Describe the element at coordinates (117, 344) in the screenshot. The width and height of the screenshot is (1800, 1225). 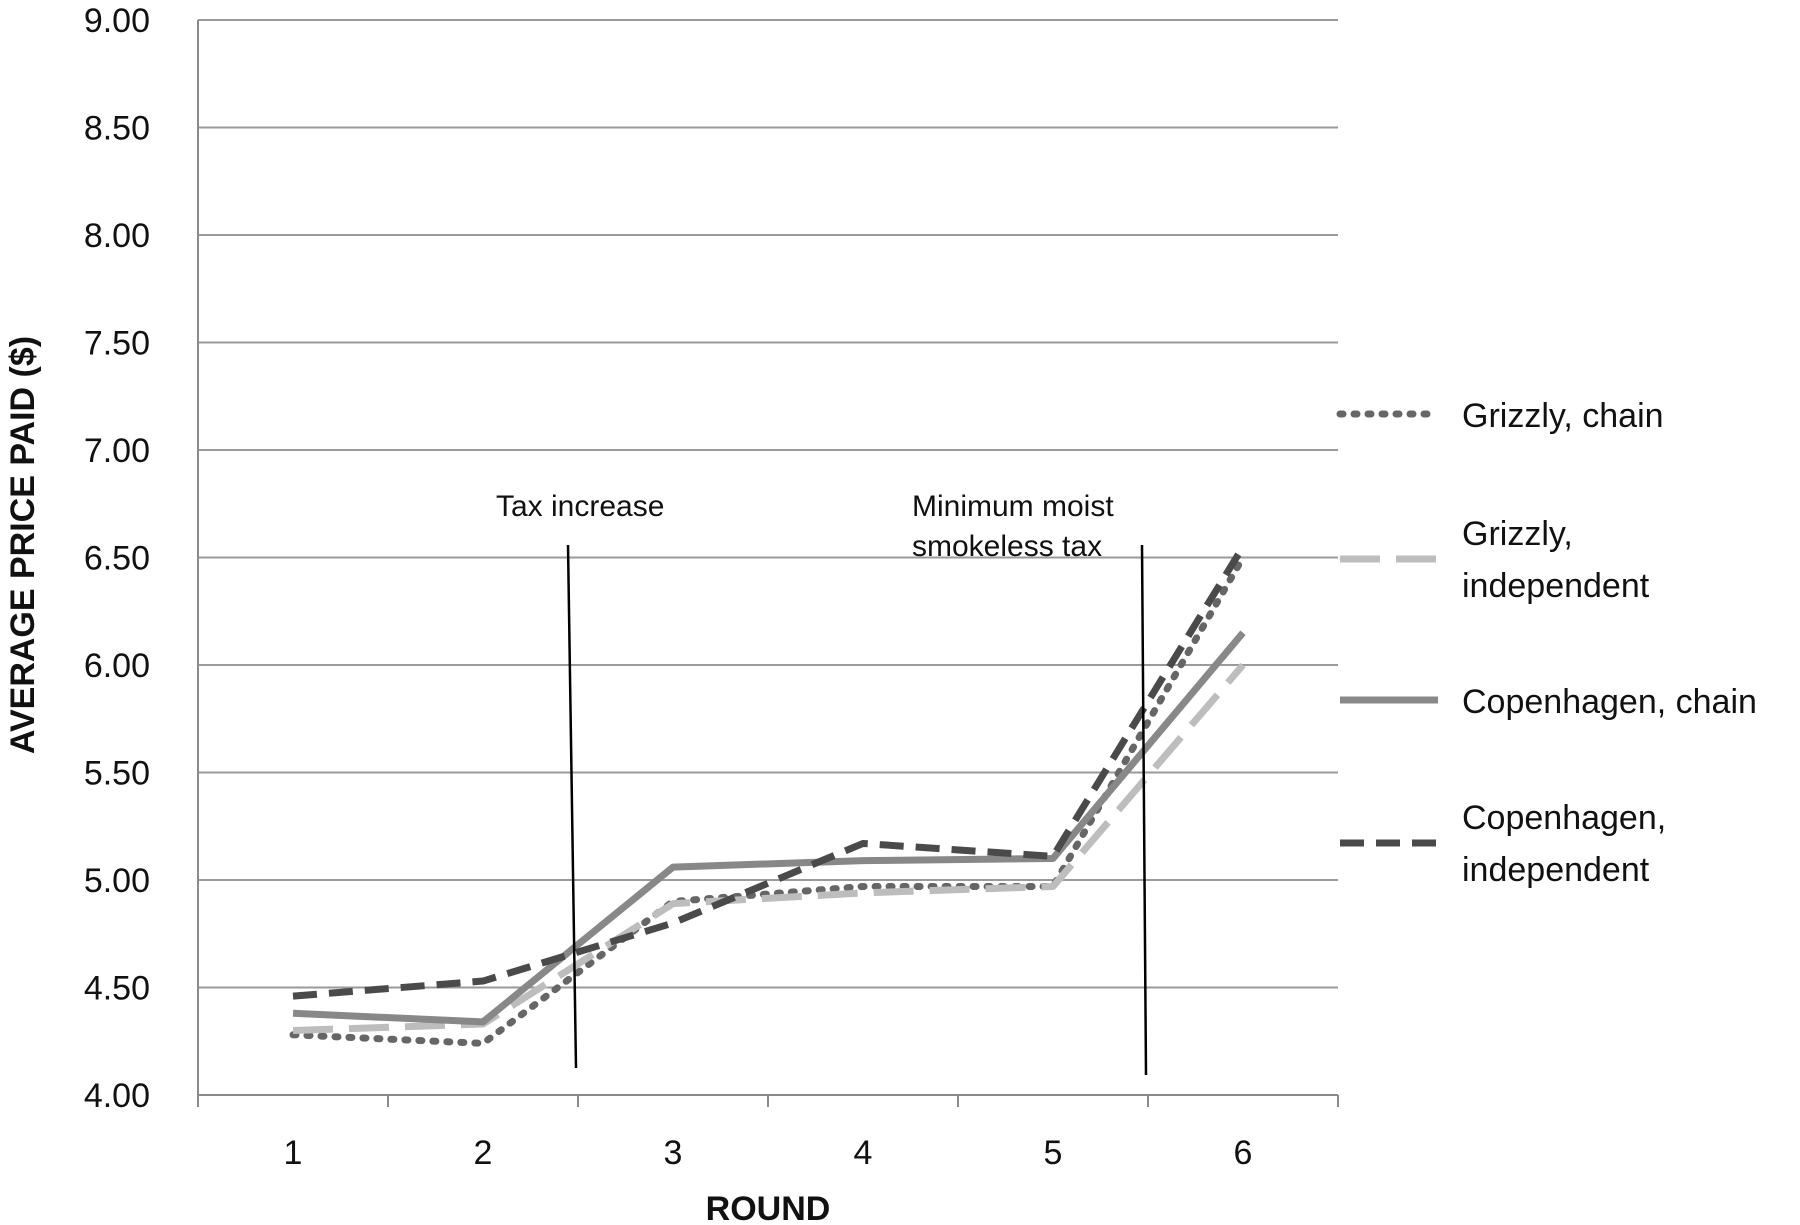
I see `y-tick-label: 7.50` at that location.